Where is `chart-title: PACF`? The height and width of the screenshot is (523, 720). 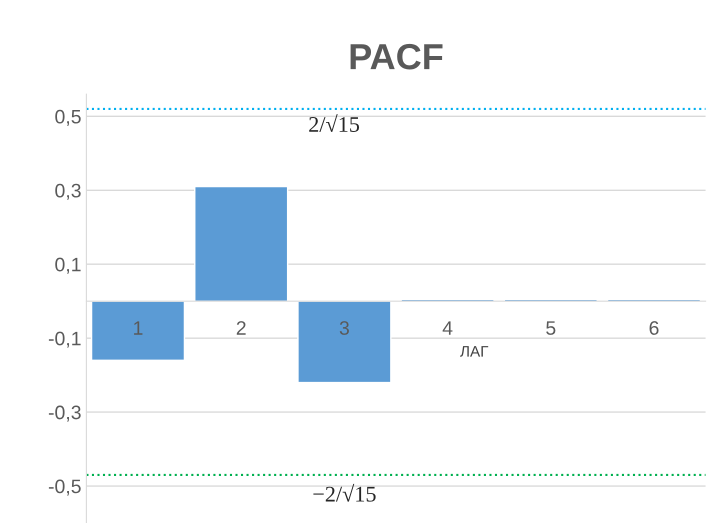 chart-title: PACF is located at coordinates (396, 57).